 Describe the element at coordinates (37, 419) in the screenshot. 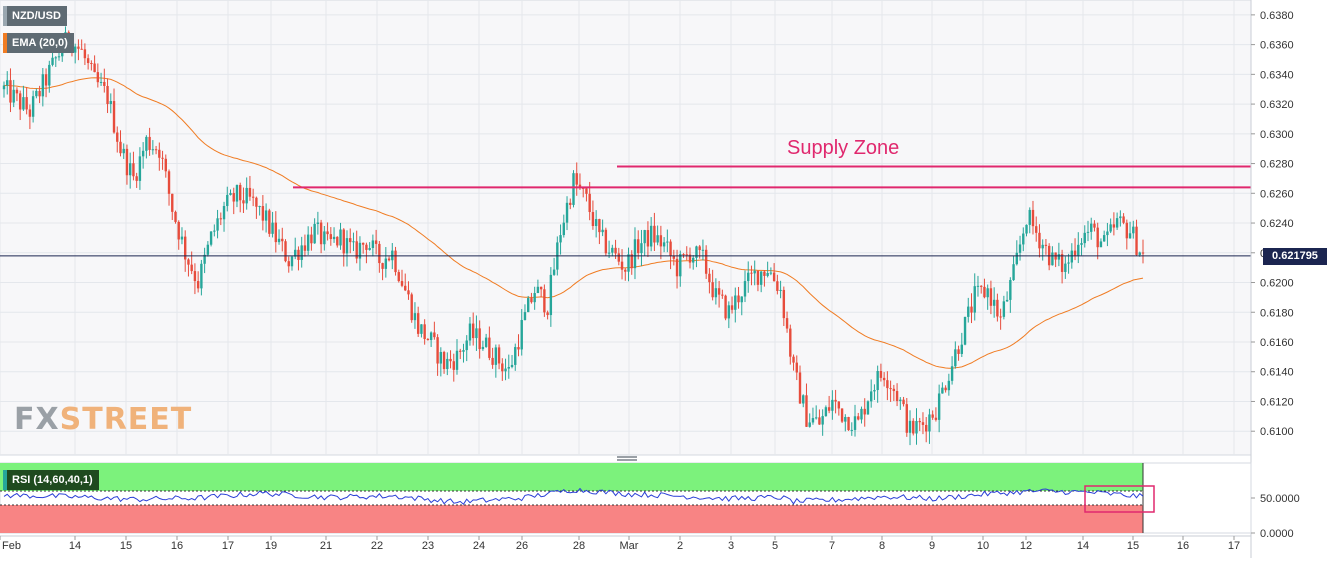

I see `watermark-fx: FX` at that location.